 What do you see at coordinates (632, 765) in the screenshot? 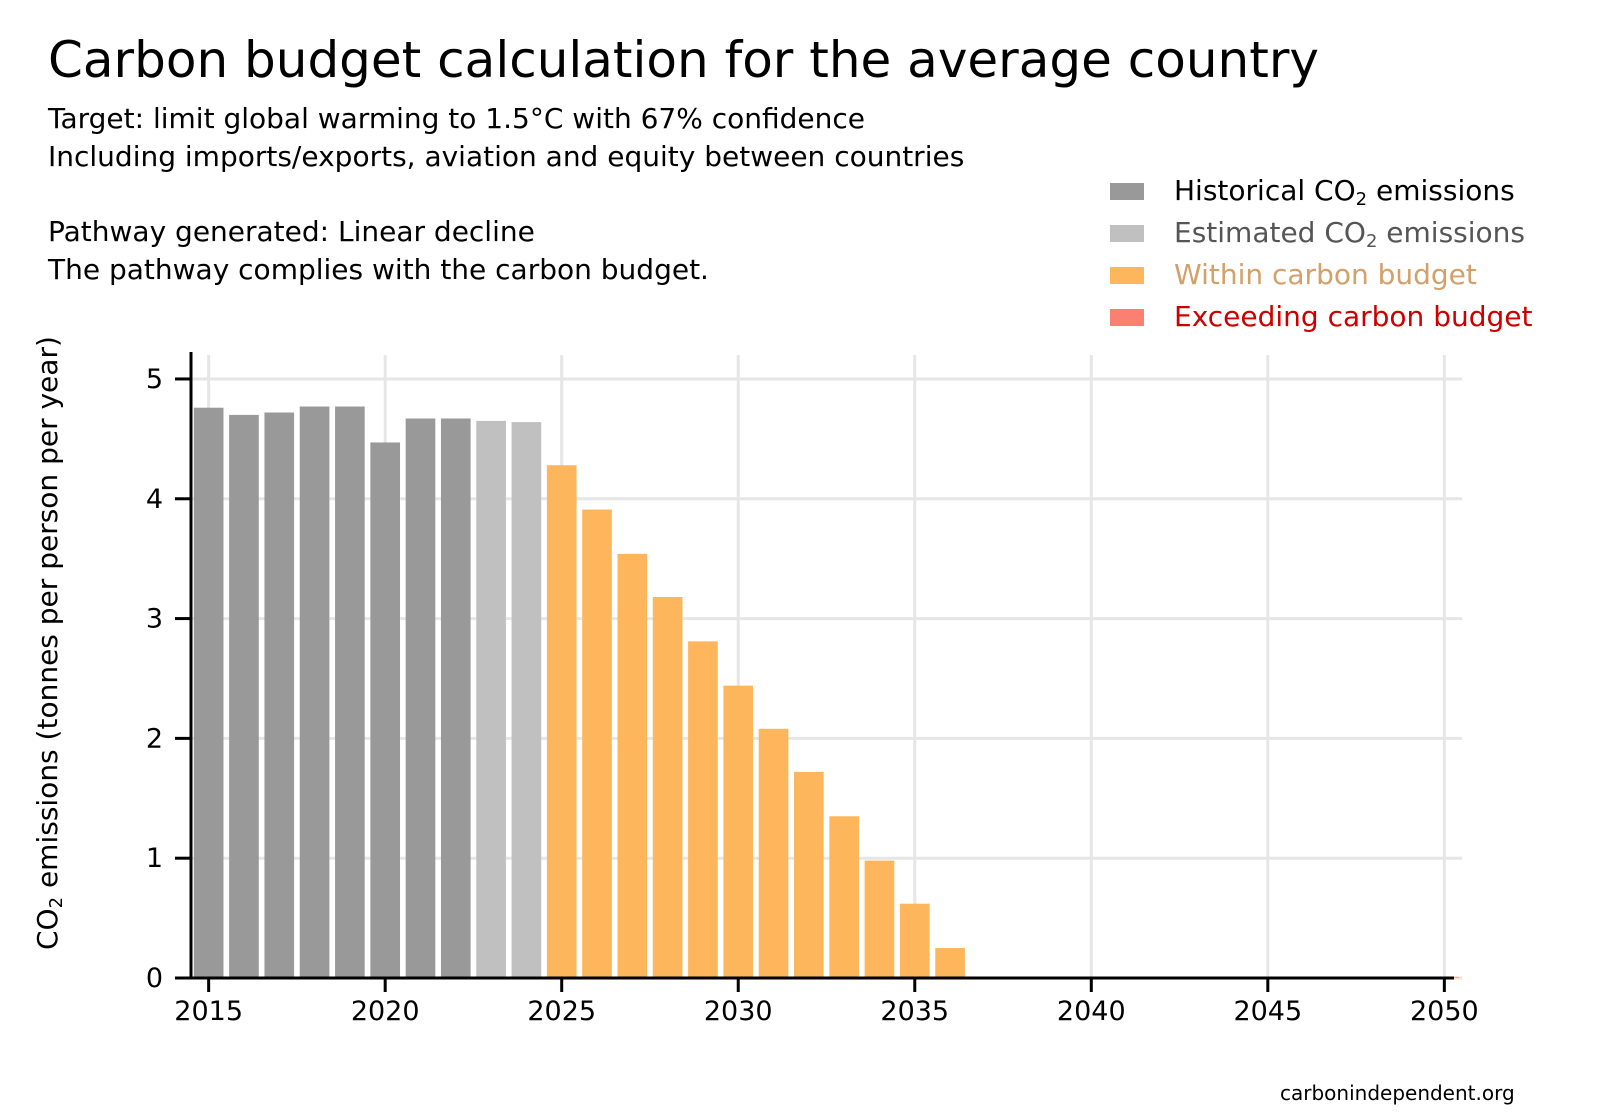
I see `bar-within-2027` at bounding box center [632, 765].